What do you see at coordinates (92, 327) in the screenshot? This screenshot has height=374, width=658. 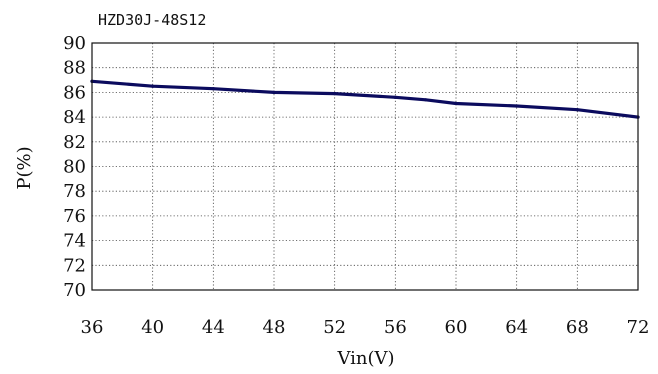 I see `x-tick-label: 36` at bounding box center [92, 327].